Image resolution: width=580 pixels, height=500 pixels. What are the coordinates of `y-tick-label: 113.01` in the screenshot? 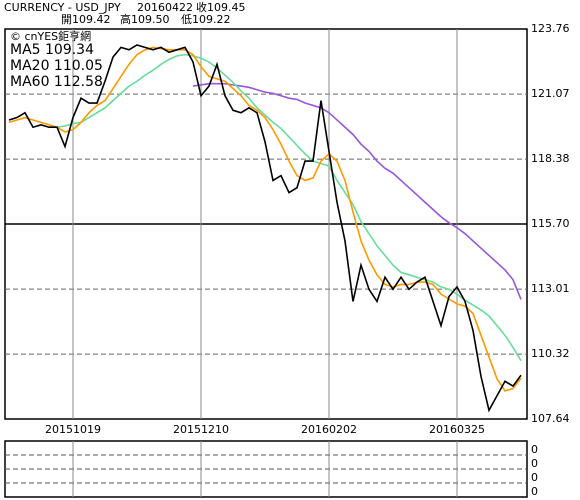 It's located at (550, 288).